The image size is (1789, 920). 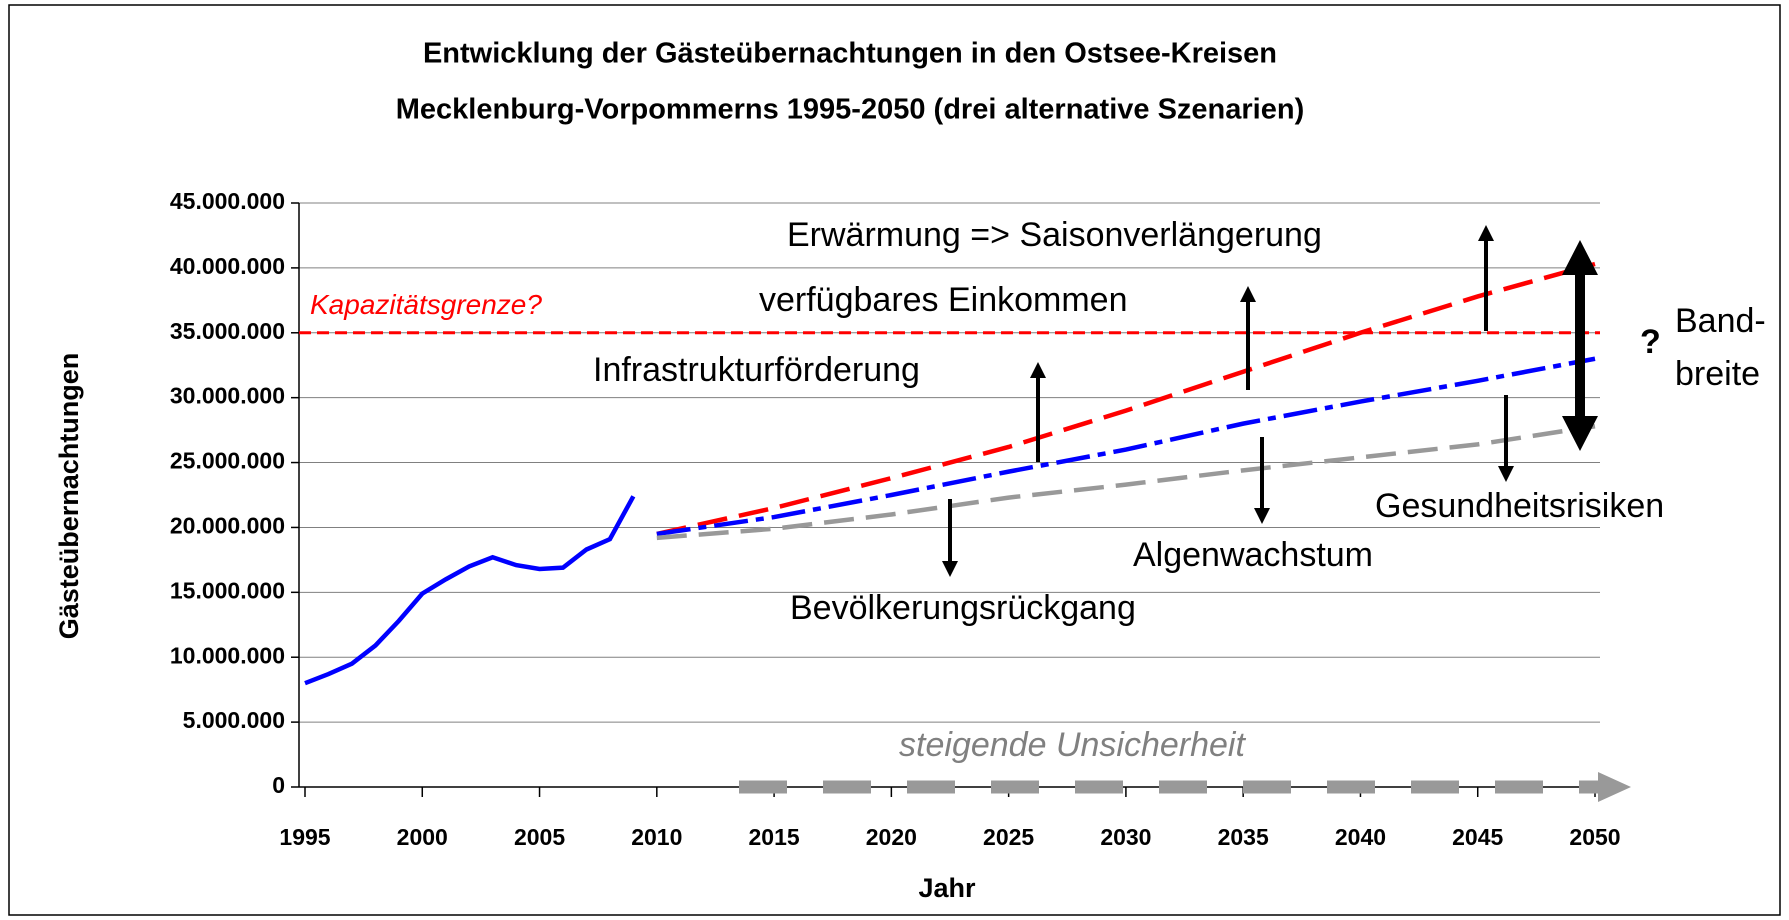 What do you see at coordinates (943, 300) in the screenshot?
I see `annotation: verfügbares Einkommen` at bounding box center [943, 300].